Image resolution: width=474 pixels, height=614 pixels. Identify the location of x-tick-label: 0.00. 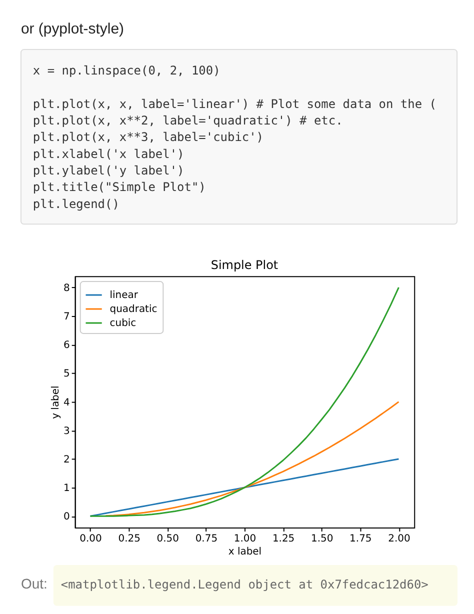
(91, 539).